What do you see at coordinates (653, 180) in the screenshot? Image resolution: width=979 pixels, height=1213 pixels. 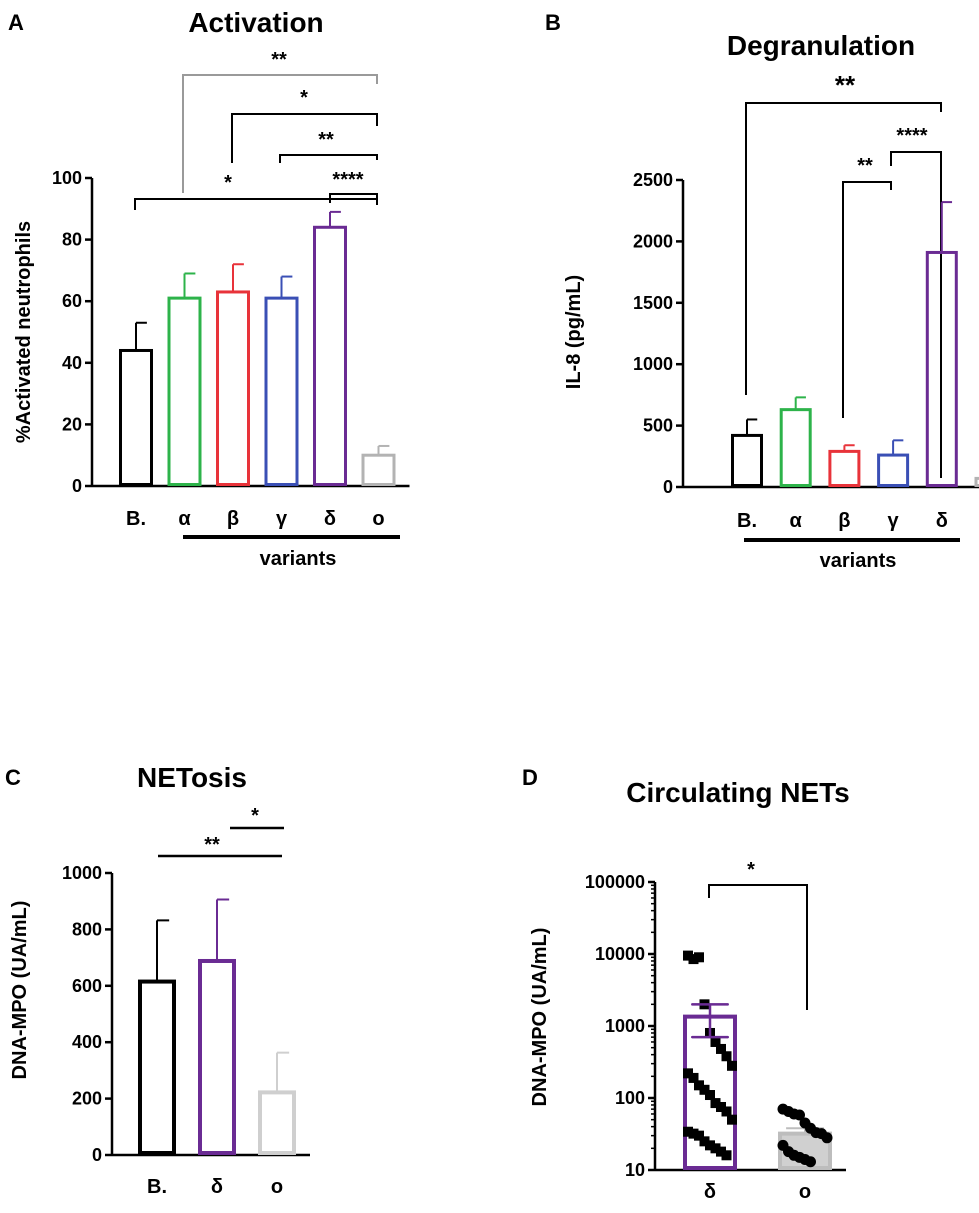 I see `panel-b-y-tick-label: 2500` at bounding box center [653, 180].